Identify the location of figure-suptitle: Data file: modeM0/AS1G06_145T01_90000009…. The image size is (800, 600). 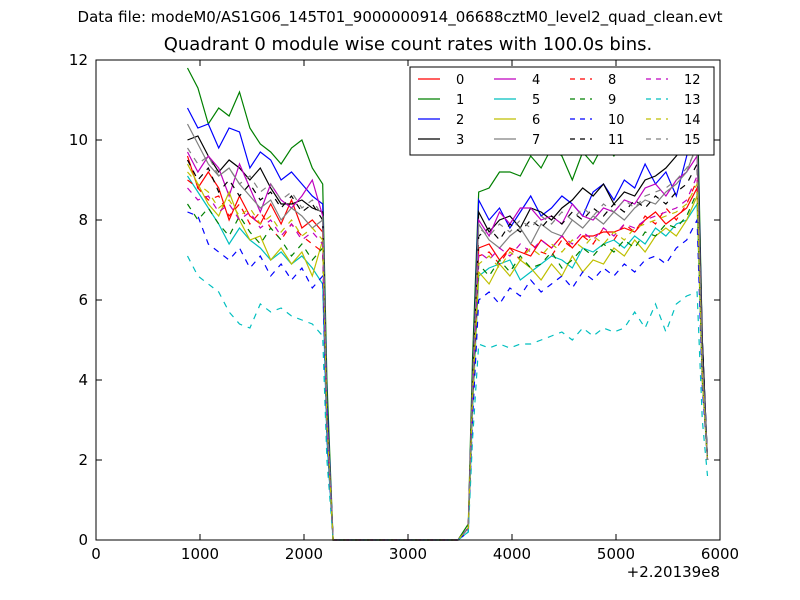
(400, 17).